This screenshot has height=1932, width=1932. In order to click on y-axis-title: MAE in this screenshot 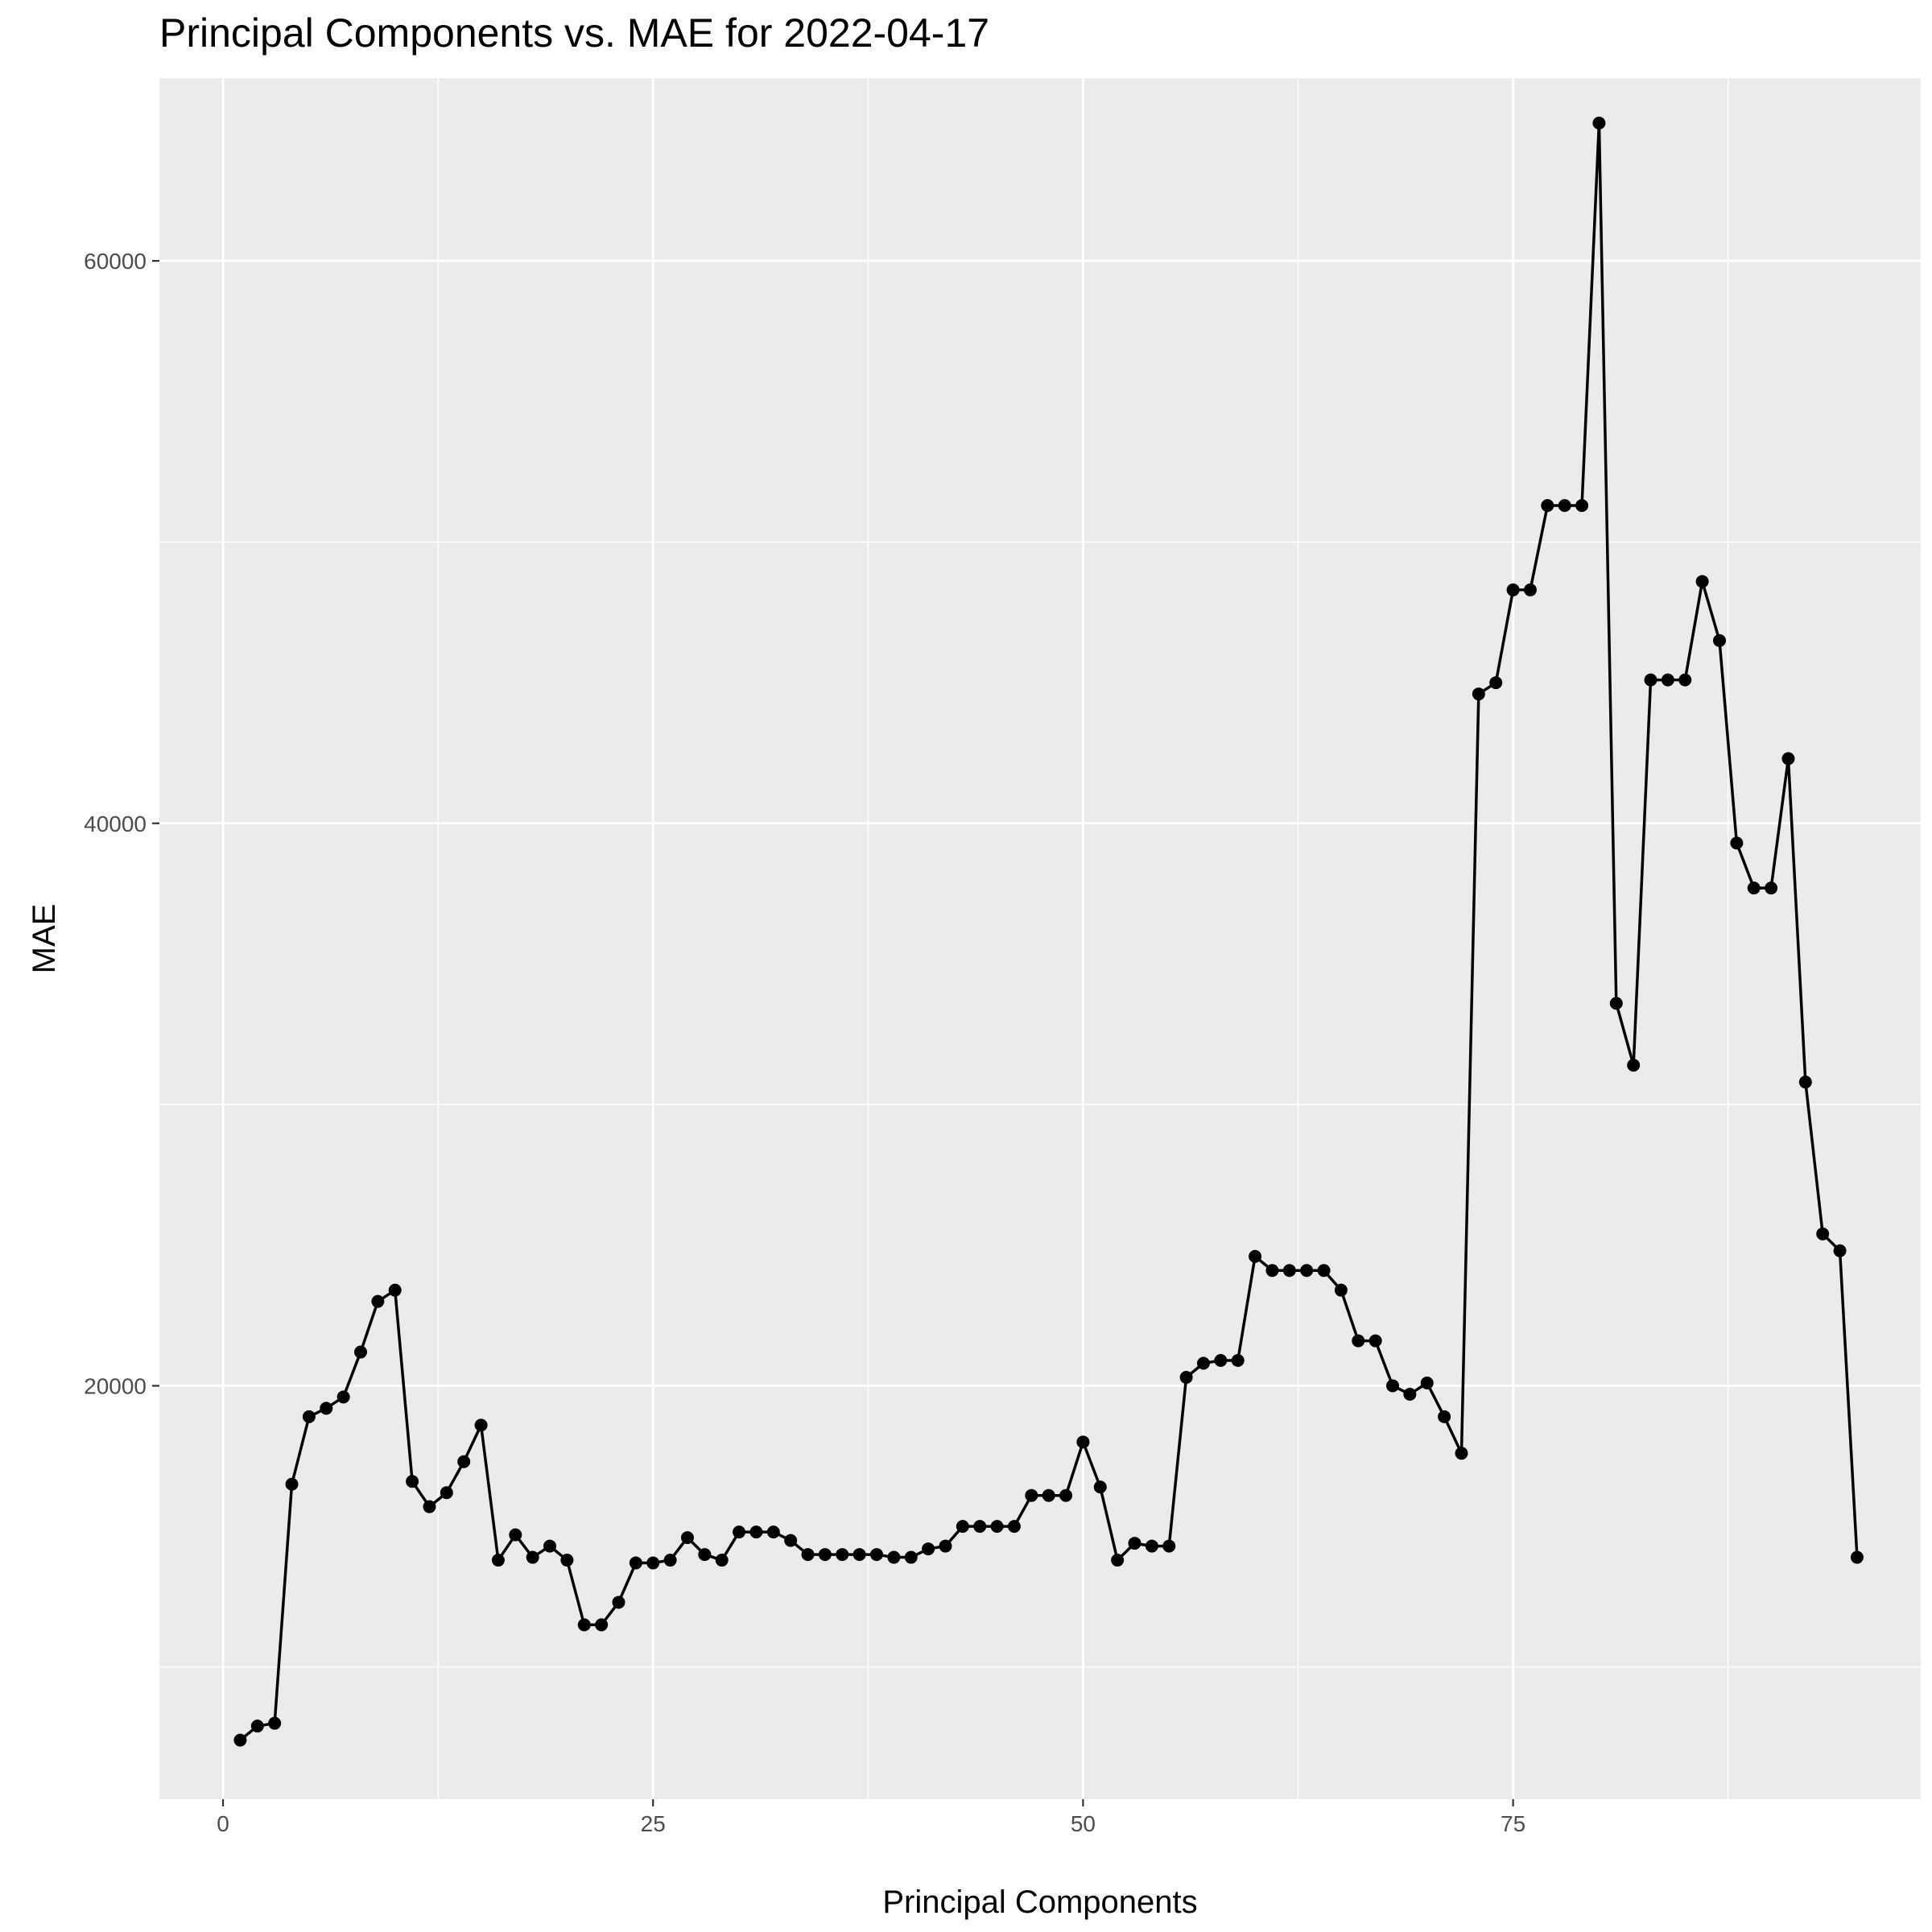, I will do `click(44, 939)`.